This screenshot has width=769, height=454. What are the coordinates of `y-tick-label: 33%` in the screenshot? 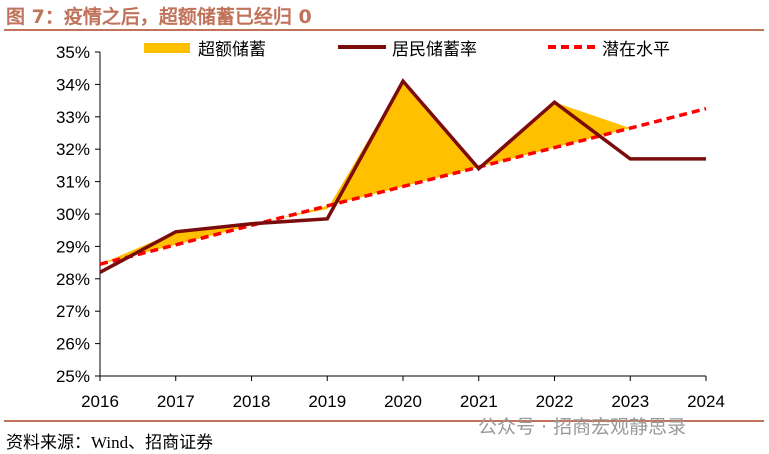 It's located at (73, 117).